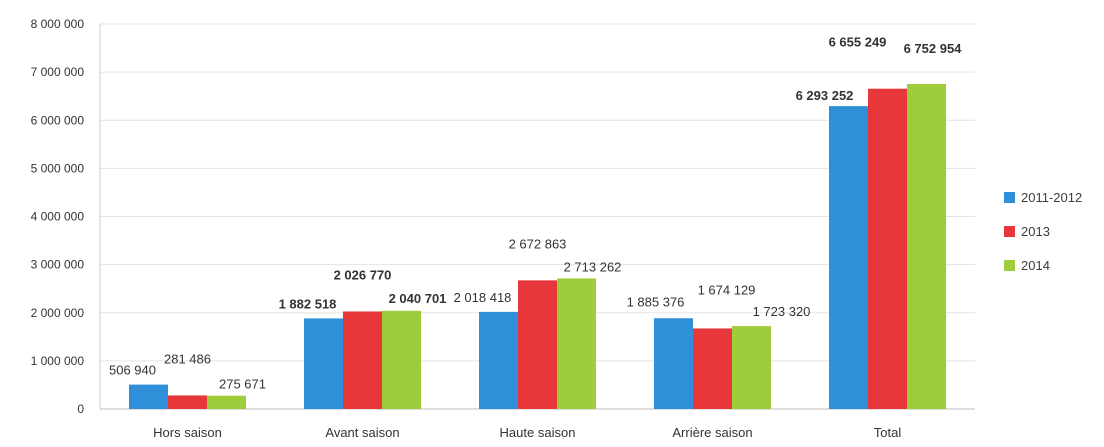  What do you see at coordinates (58, 313) in the screenshot?
I see `y-tick-label: 2 000 000` at bounding box center [58, 313].